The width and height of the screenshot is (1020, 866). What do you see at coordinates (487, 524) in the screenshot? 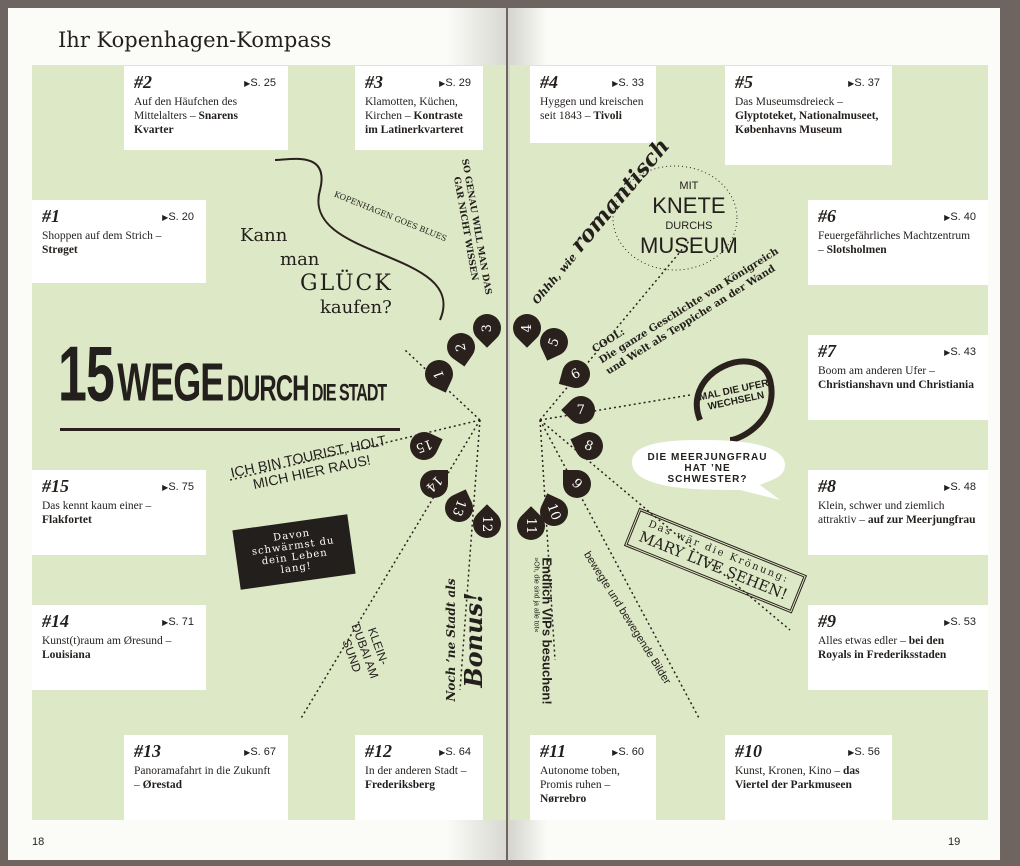
I see `pin-number: 12` at bounding box center [487, 524].